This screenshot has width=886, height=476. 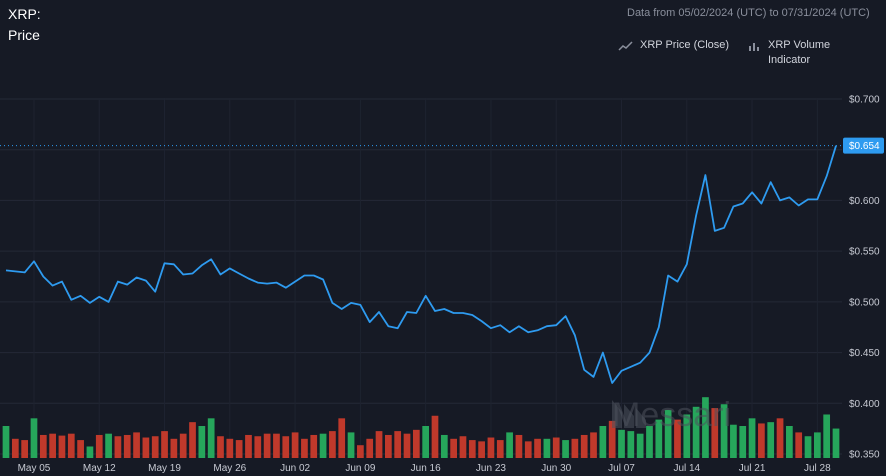 What do you see at coordinates (24, 24) in the screenshot?
I see `title-text: XRP: Price` at bounding box center [24, 24].